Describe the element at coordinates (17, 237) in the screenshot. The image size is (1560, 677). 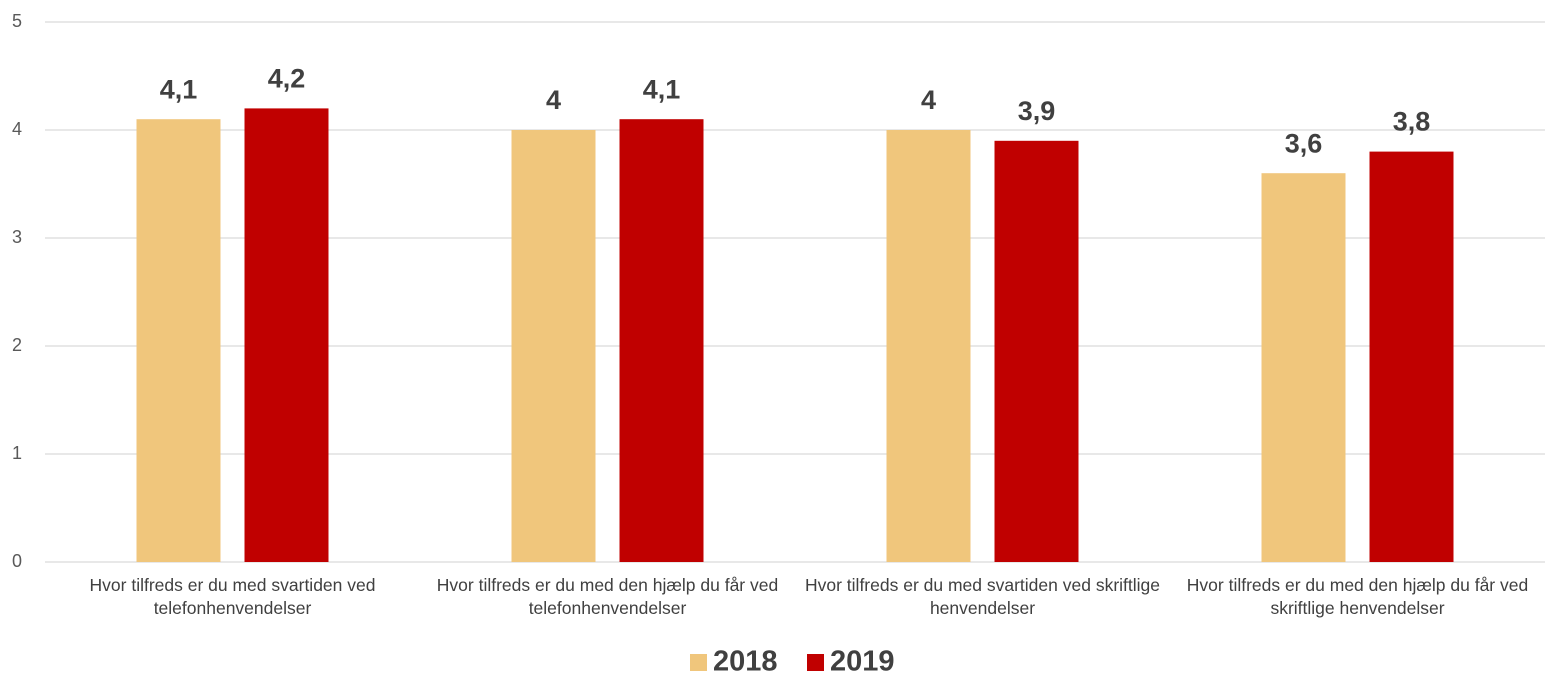
I see `y-tick-label: 3` at that location.